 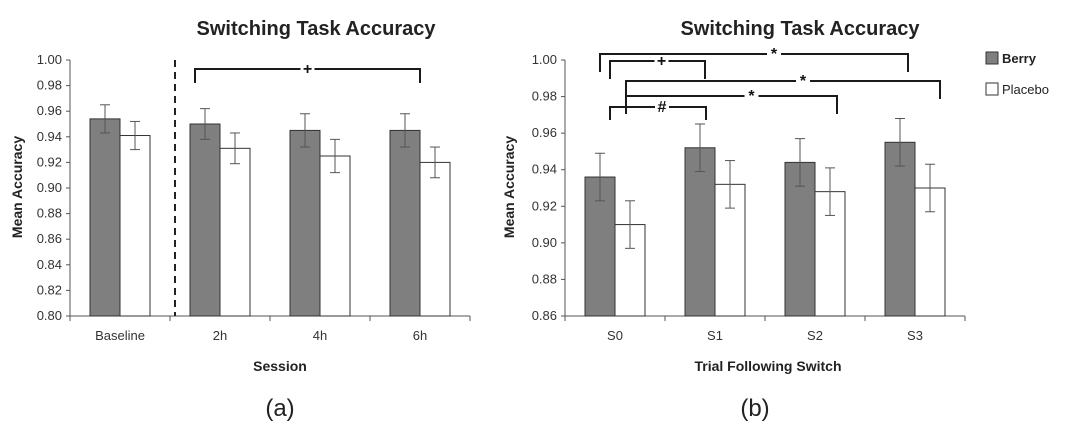 What do you see at coordinates (767, 366) in the screenshot?
I see `x-axis-title-b: Trial Following Switch` at bounding box center [767, 366].